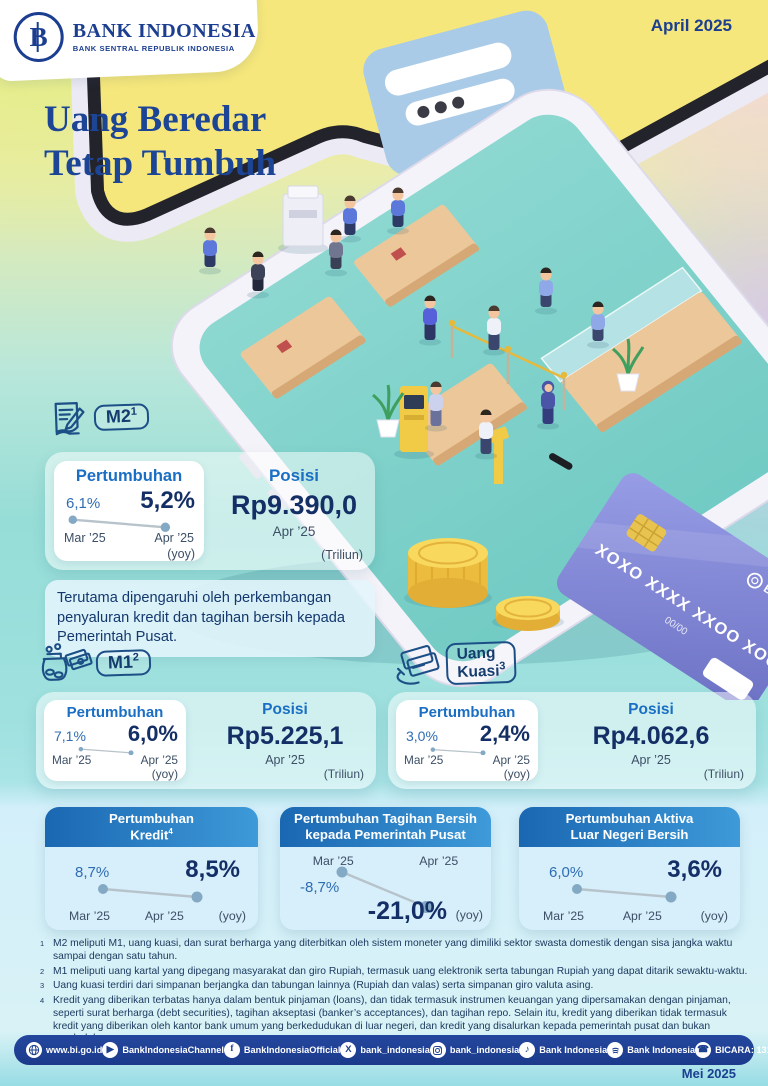 This screenshot has width=768, height=1086. I want to click on uang-kuasi-position-date: Apr ’25, so click(651, 760).